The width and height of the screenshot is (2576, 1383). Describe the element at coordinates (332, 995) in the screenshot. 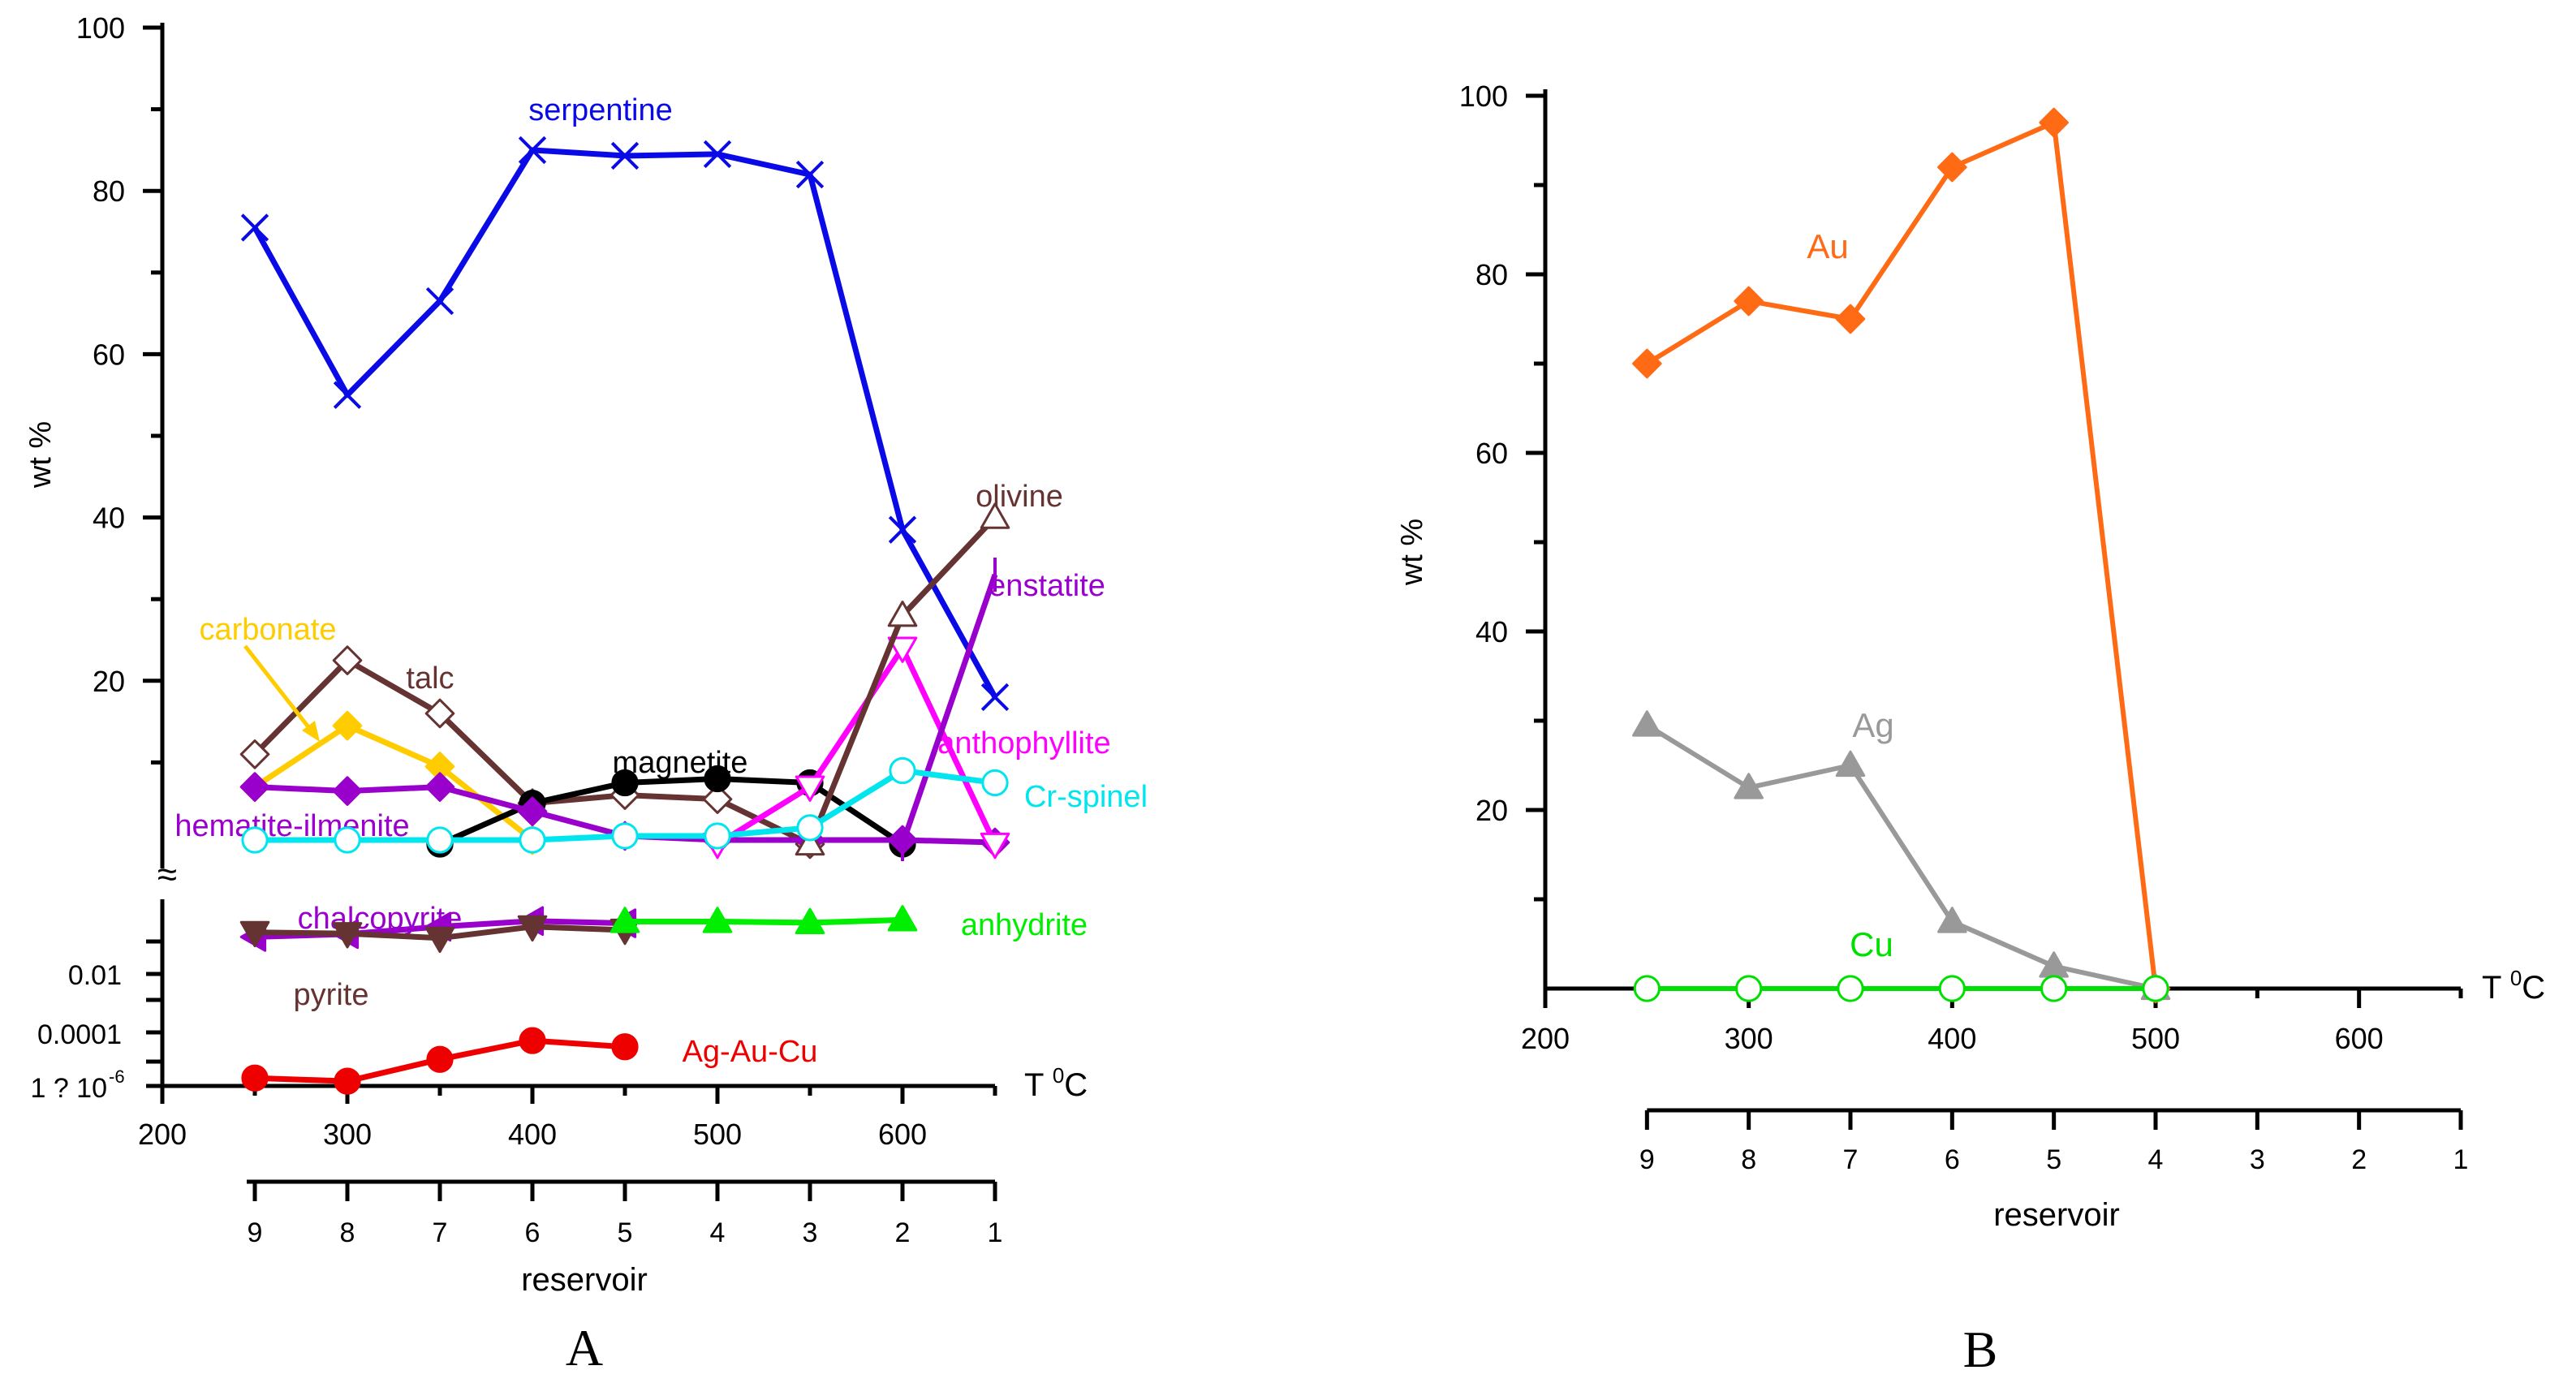

I see `series-label: pyrite` at that location.